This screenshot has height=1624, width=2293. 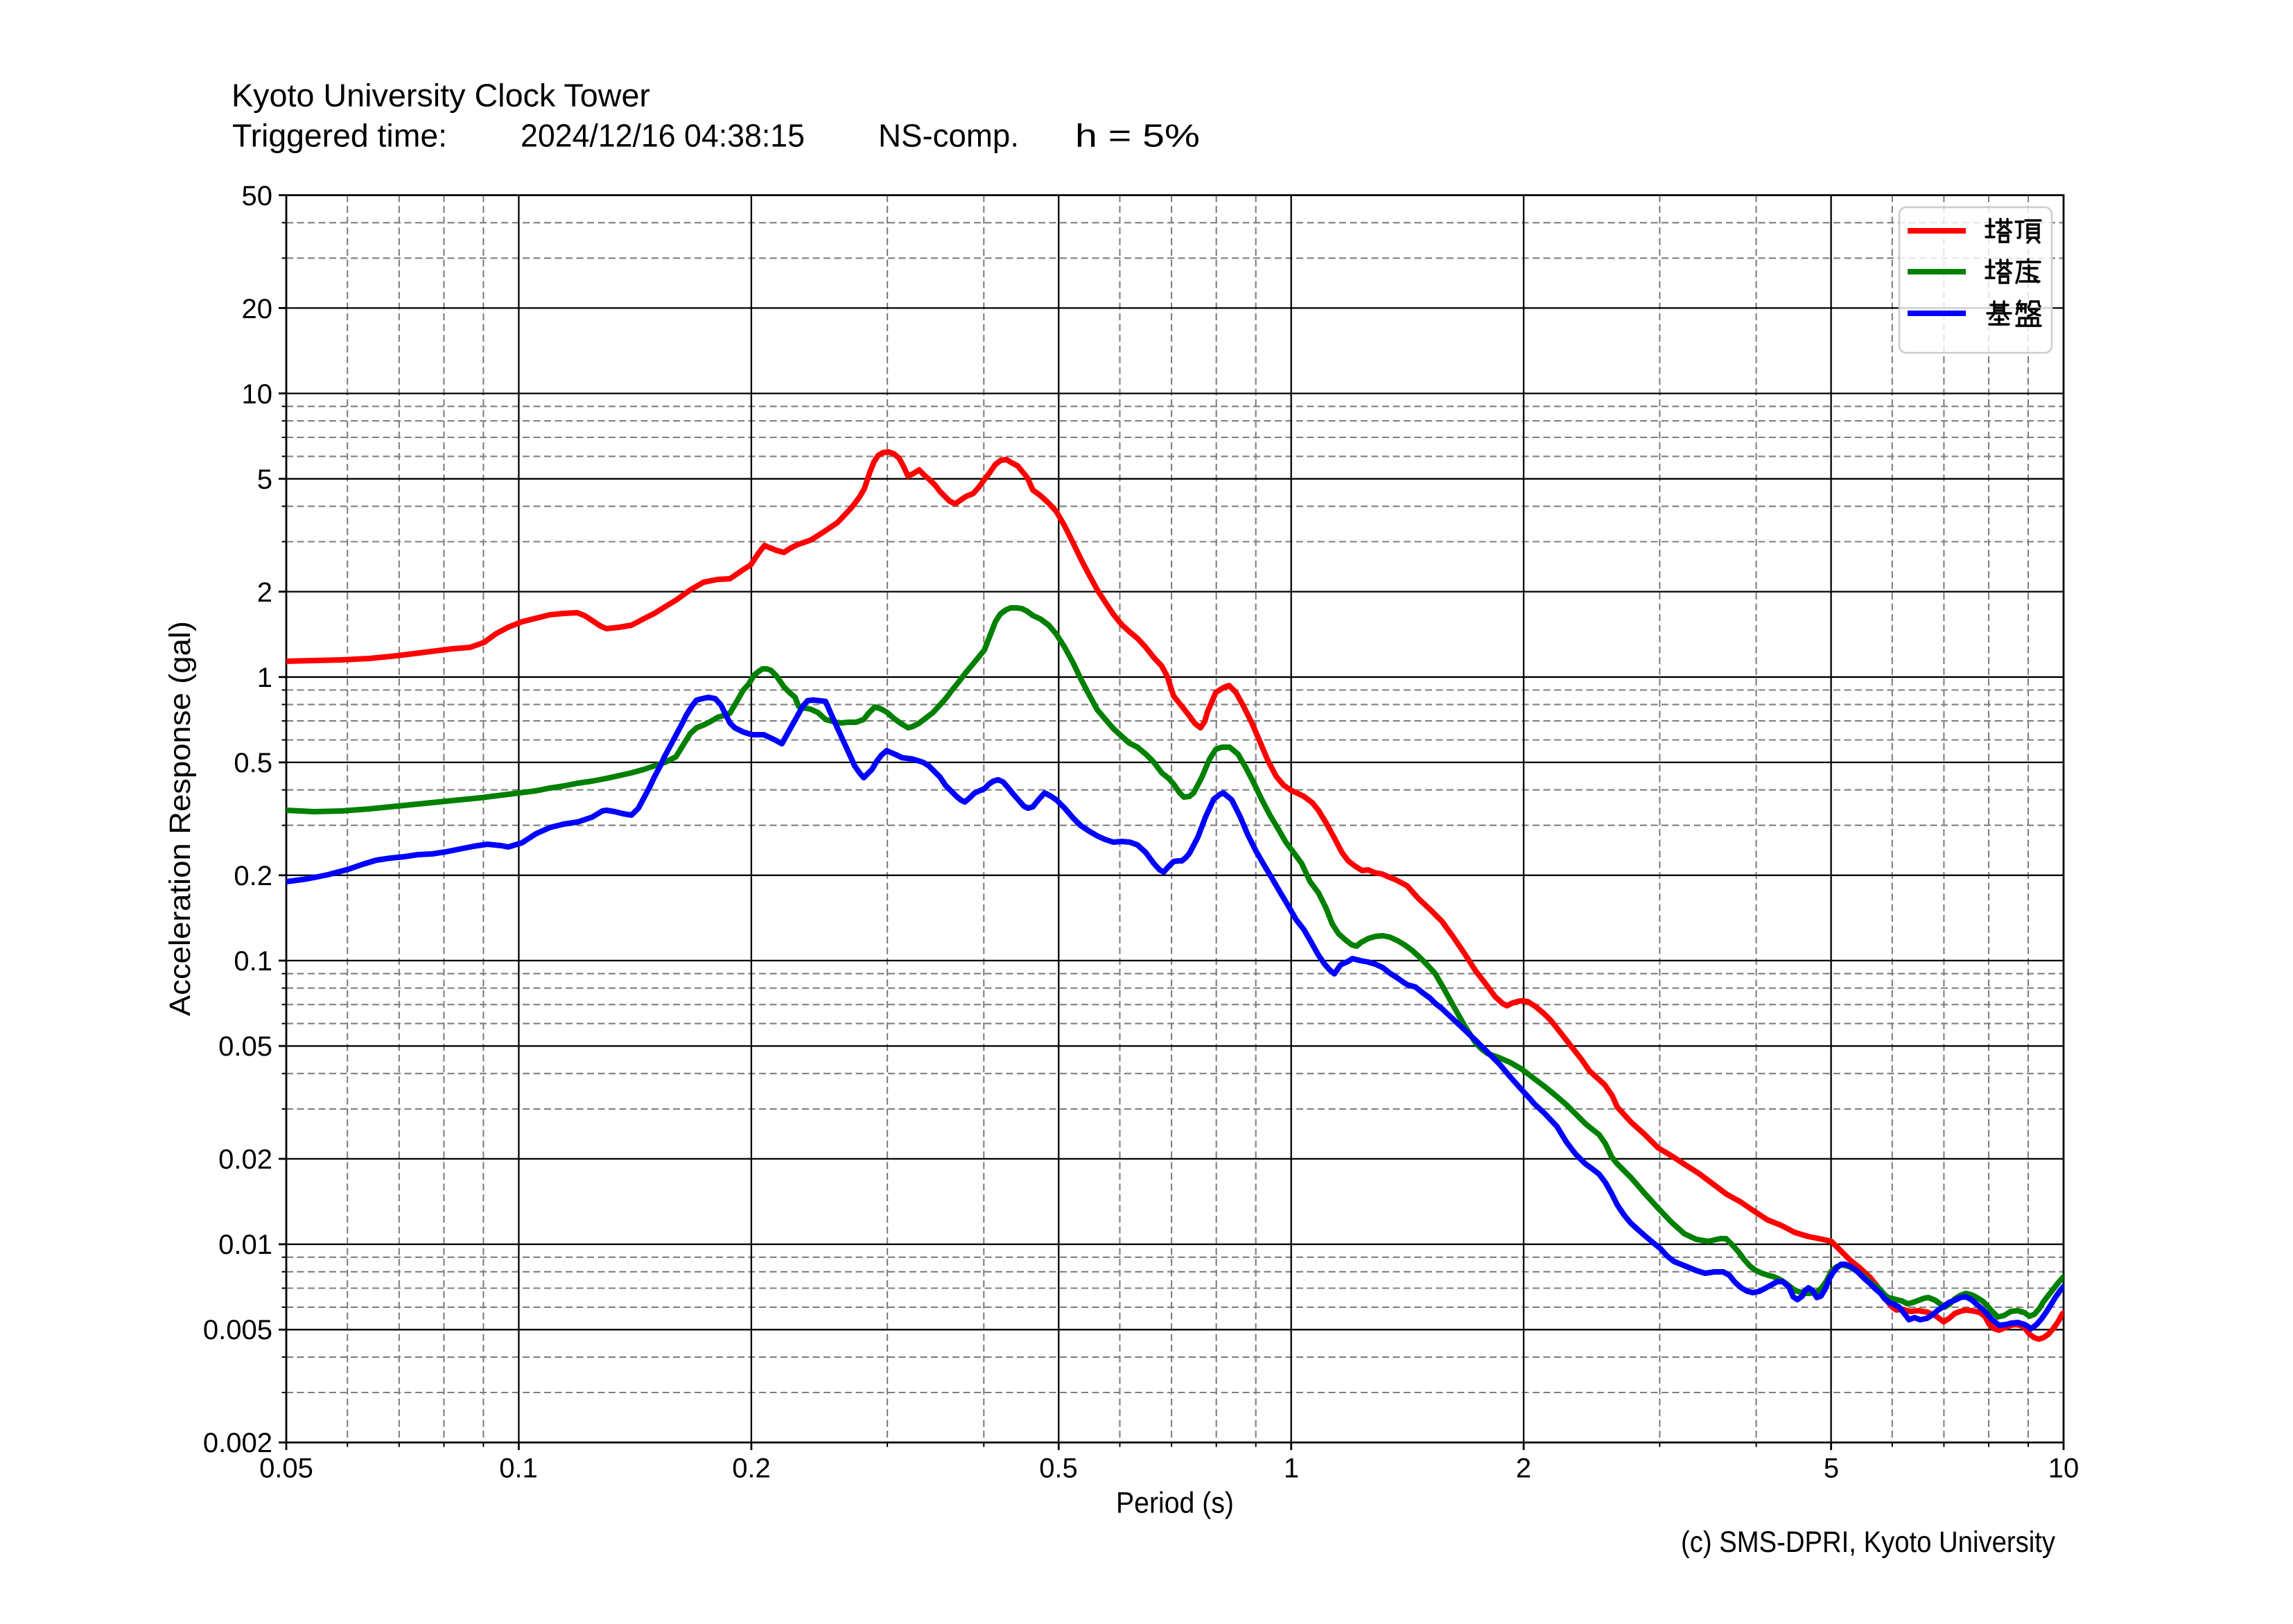 I want to click on svg-text: h = 5%, so click(x=1137, y=136).